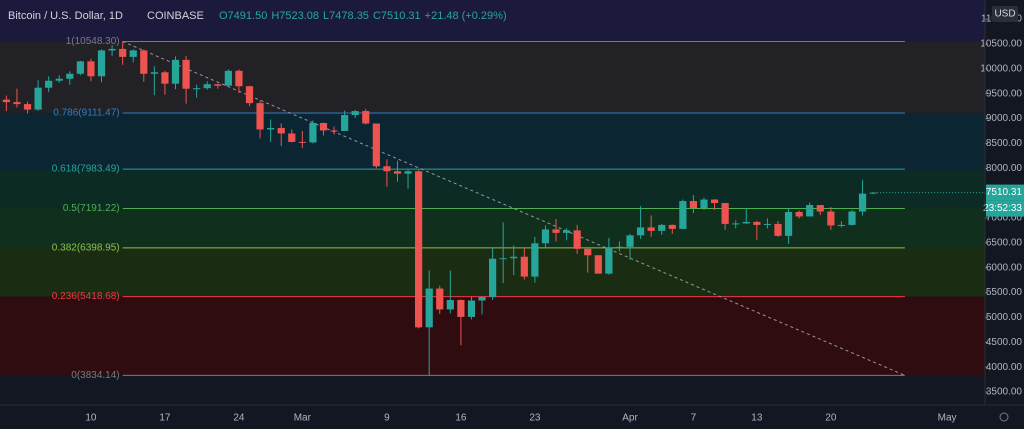  What do you see at coordinates (95, 375) in the screenshot?
I see `fib-label: 0(3834.14)` at bounding box center [95, 375].